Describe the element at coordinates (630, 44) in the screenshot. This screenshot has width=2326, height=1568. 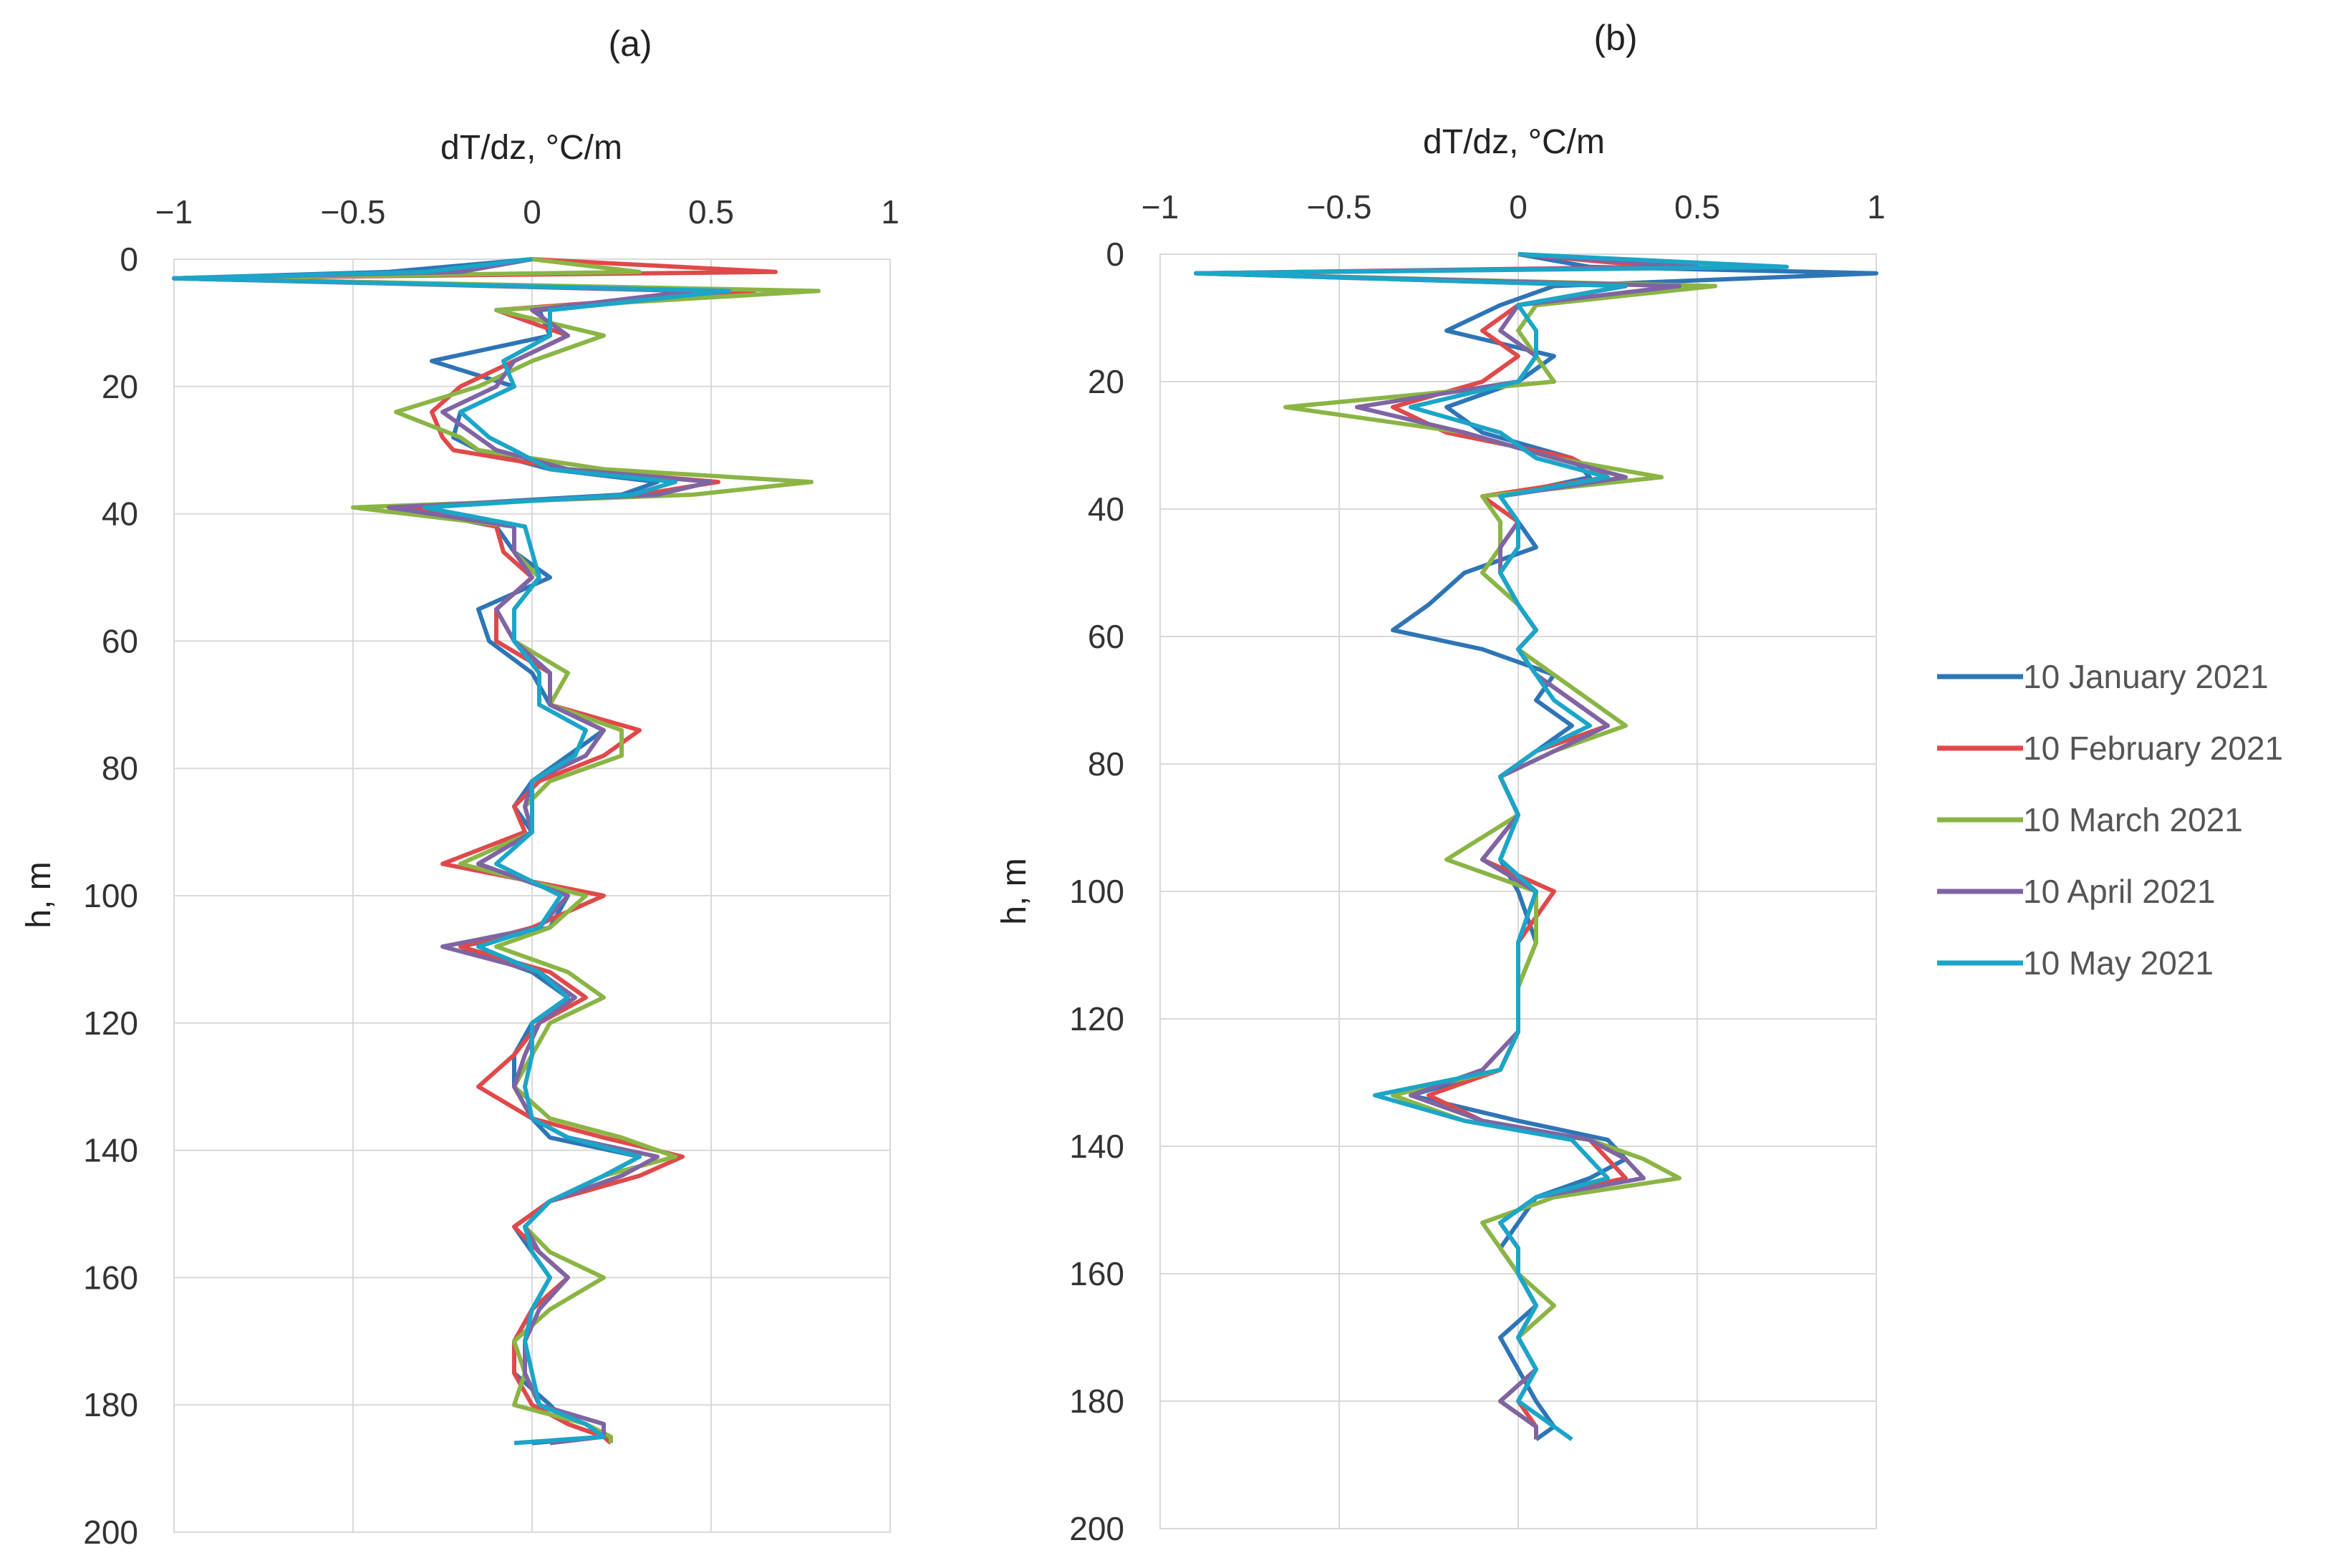
I see `panel-a-label: (a)` at that location.